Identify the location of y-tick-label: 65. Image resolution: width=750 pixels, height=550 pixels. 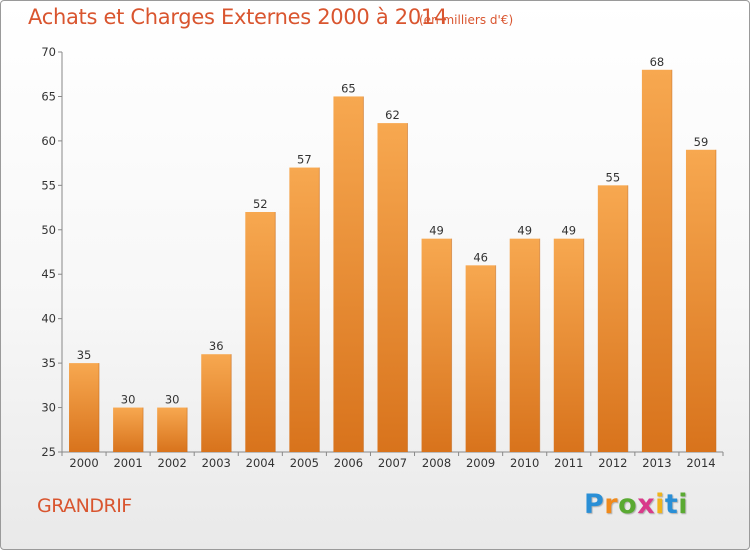
(48, 96).